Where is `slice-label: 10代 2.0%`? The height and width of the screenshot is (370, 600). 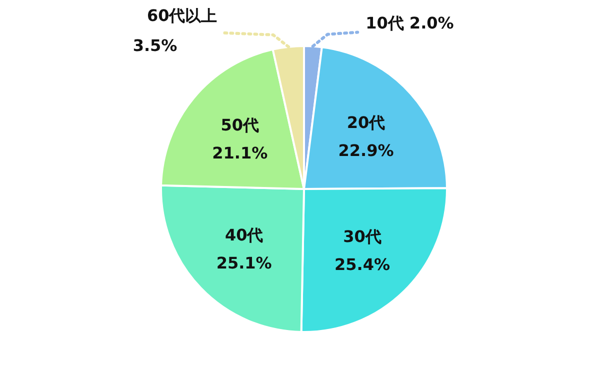
slice-label: 10代 2.0% is located at coordinates (410, 22).